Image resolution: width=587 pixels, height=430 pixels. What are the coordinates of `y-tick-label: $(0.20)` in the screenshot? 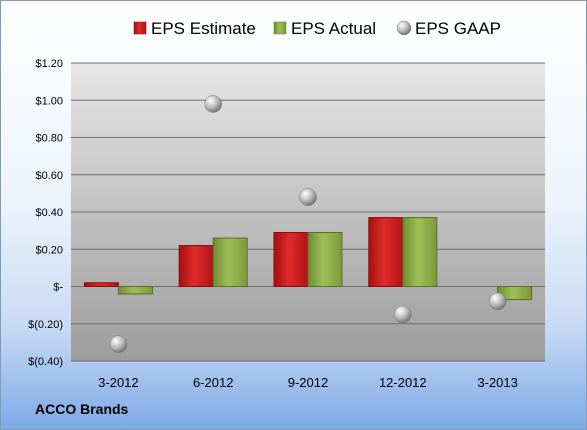 It's located at (45, 325).